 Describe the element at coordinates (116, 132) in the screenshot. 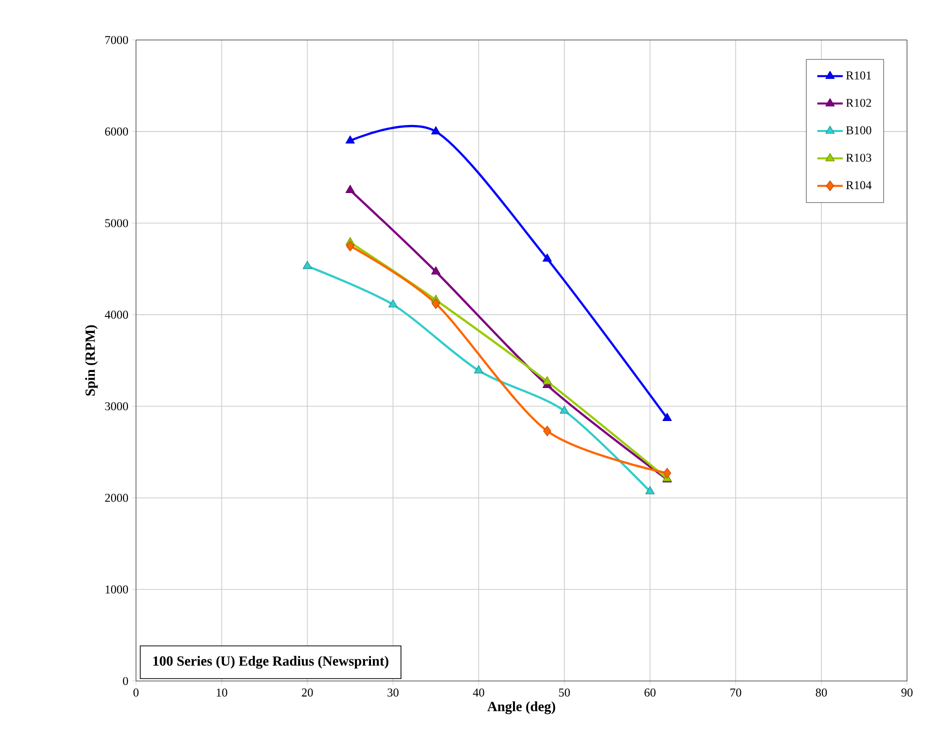

I see `y-tick-label: 6000` at that location.